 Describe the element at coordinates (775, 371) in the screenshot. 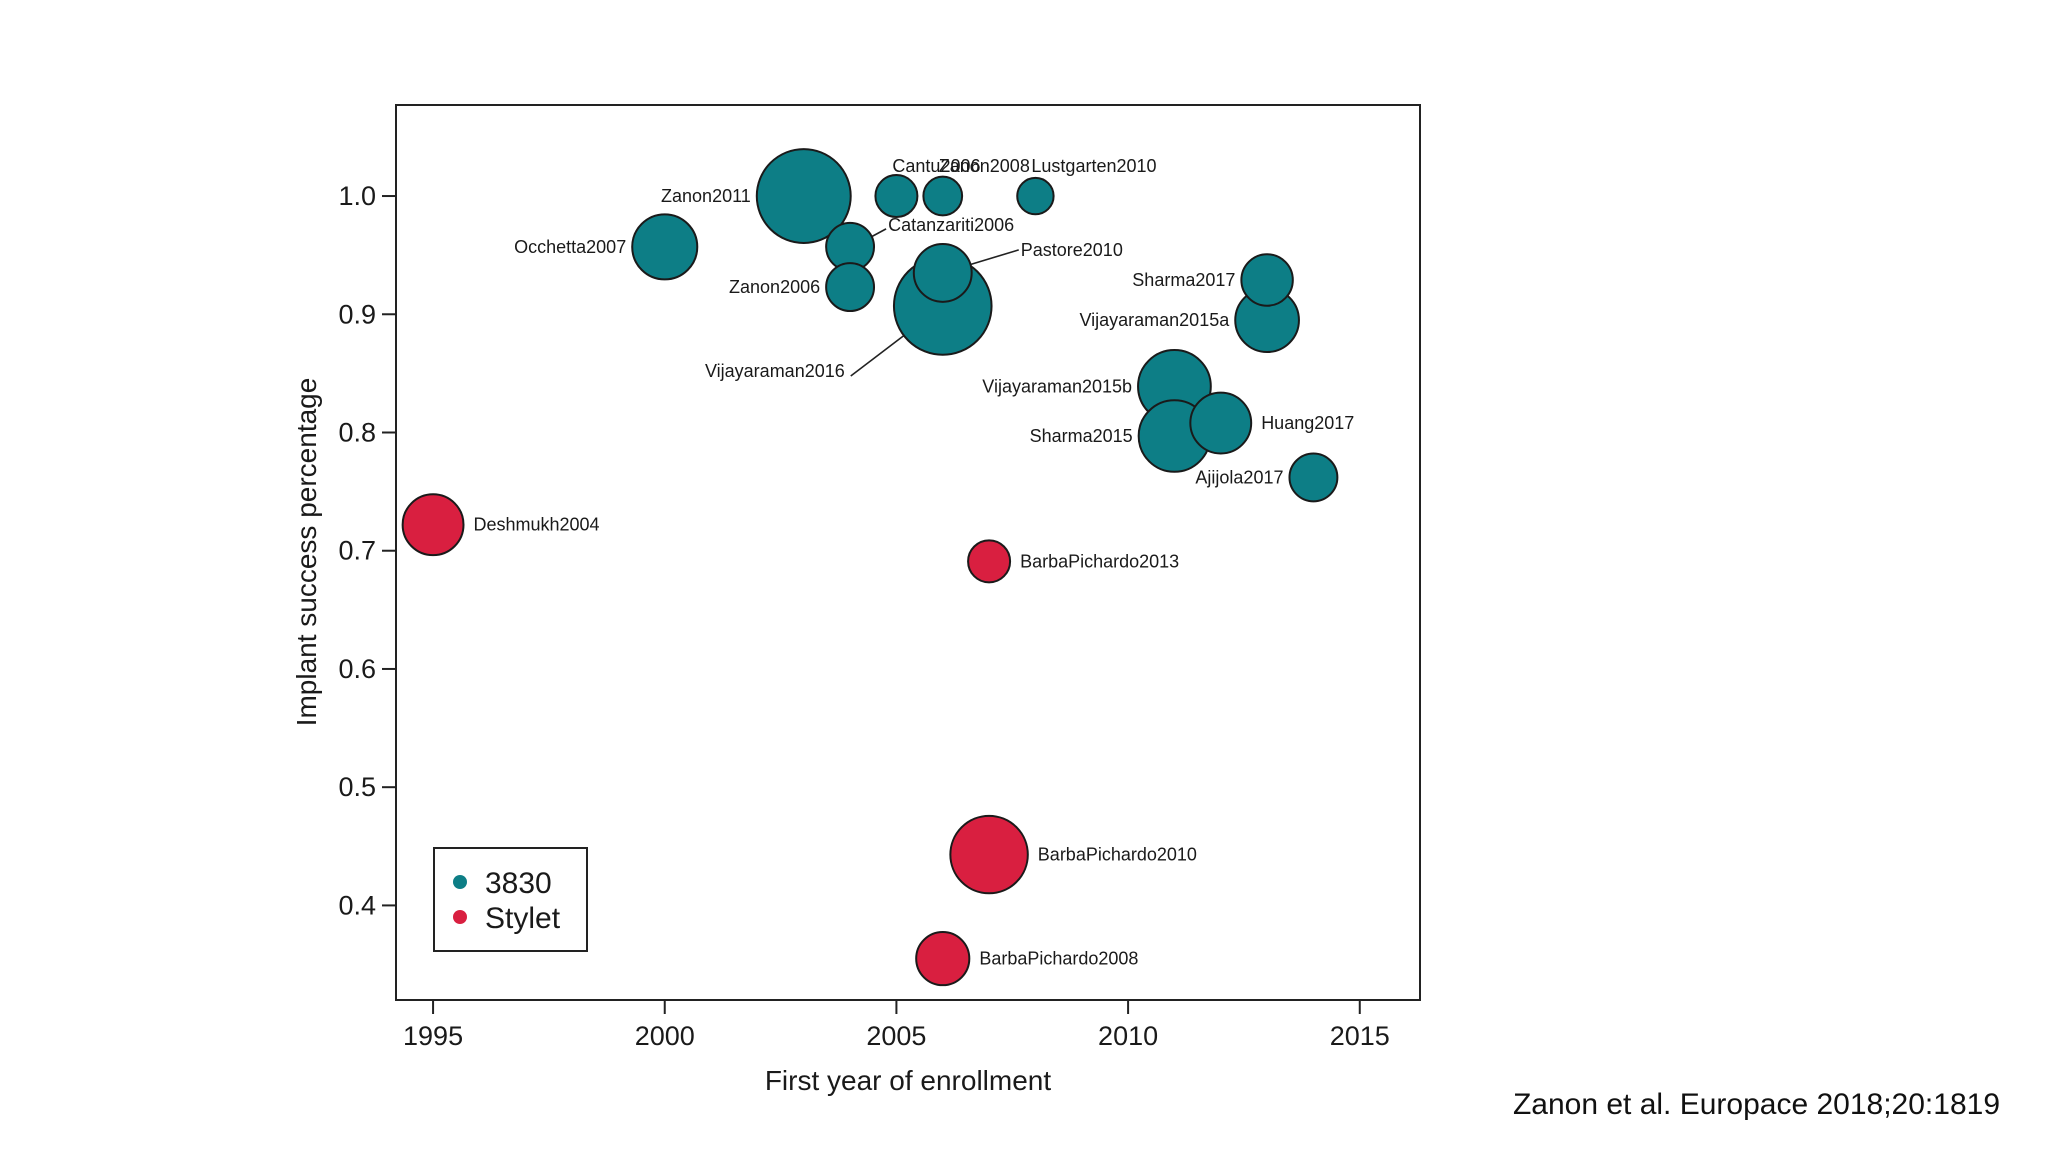

I see `point-label: Vijayaraman2016` at that location.